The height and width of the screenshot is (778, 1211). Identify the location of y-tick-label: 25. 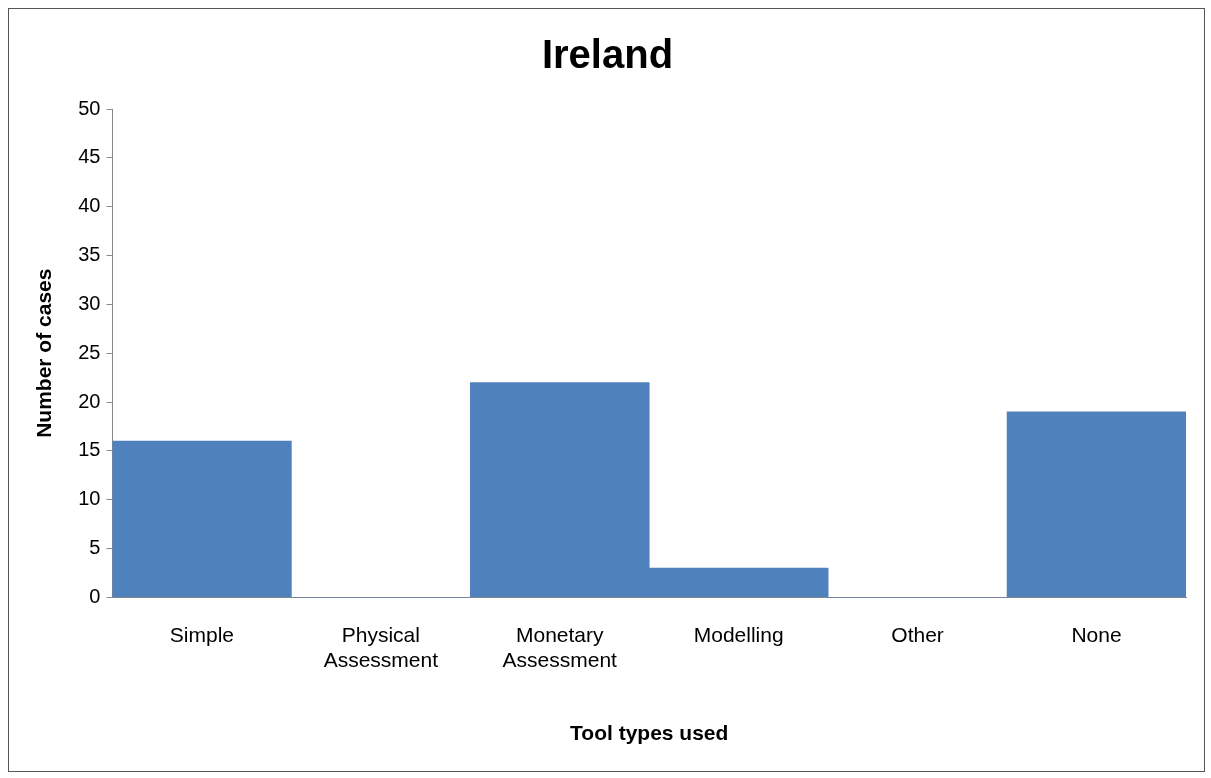
(89, 351).